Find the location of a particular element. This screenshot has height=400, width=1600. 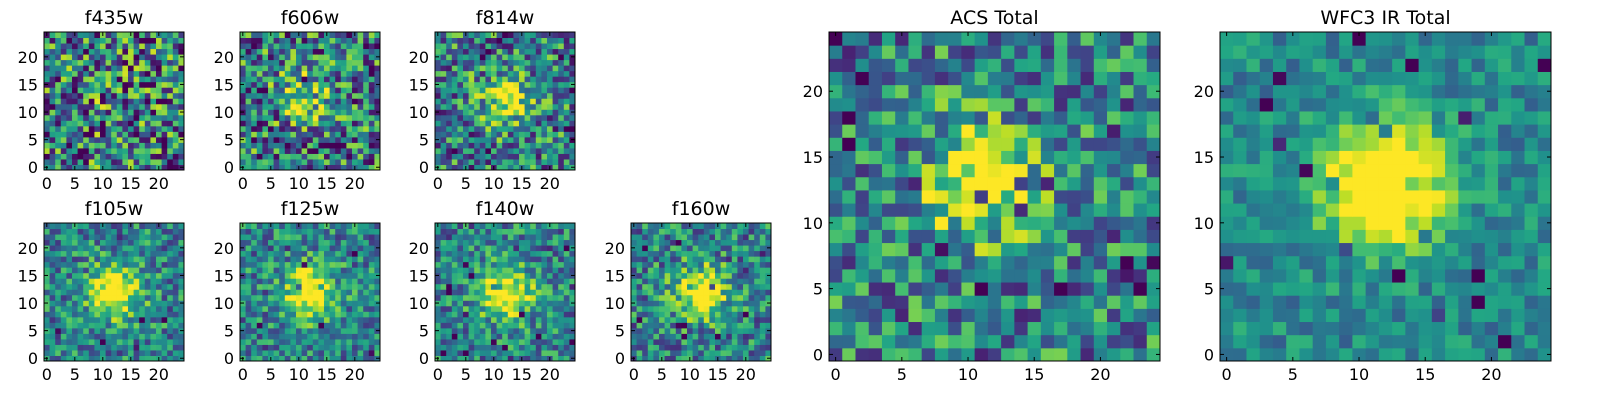

x-tick-label: 20 is located at coordinates (550, 183).